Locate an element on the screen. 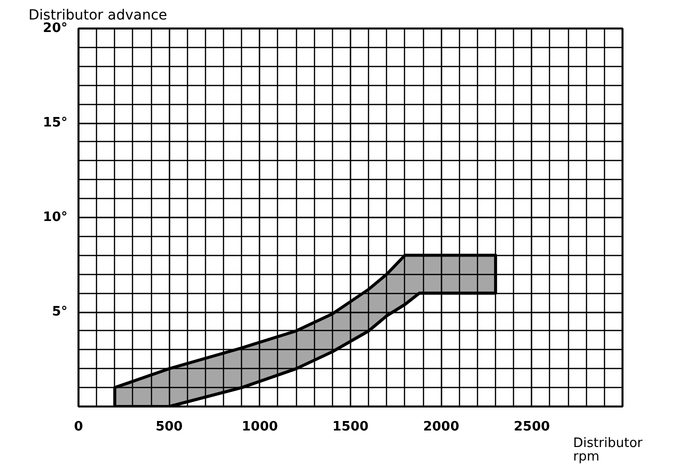  y-axis-title: Distributor advance is located at coordinates (98, 16).